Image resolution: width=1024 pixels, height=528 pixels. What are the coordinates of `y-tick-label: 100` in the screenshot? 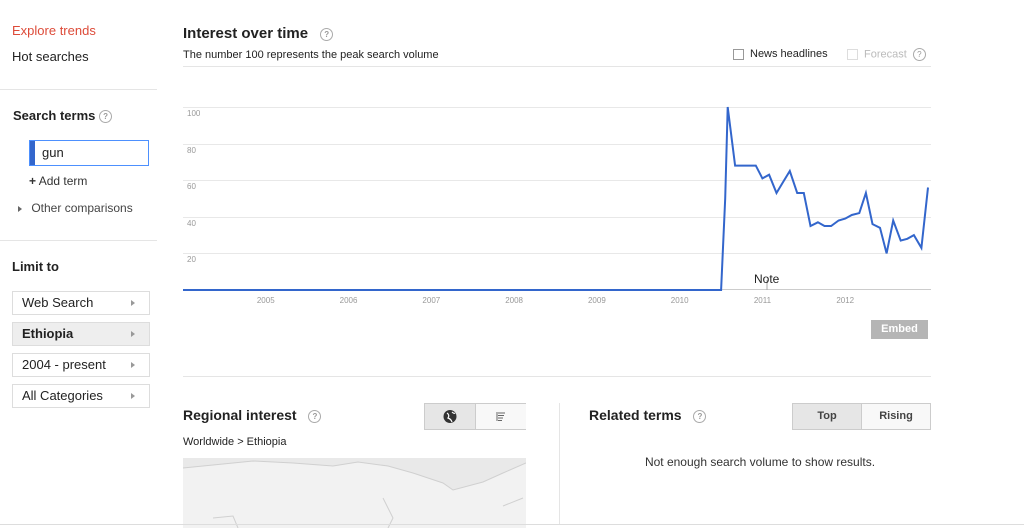 It's located at (194, 113).